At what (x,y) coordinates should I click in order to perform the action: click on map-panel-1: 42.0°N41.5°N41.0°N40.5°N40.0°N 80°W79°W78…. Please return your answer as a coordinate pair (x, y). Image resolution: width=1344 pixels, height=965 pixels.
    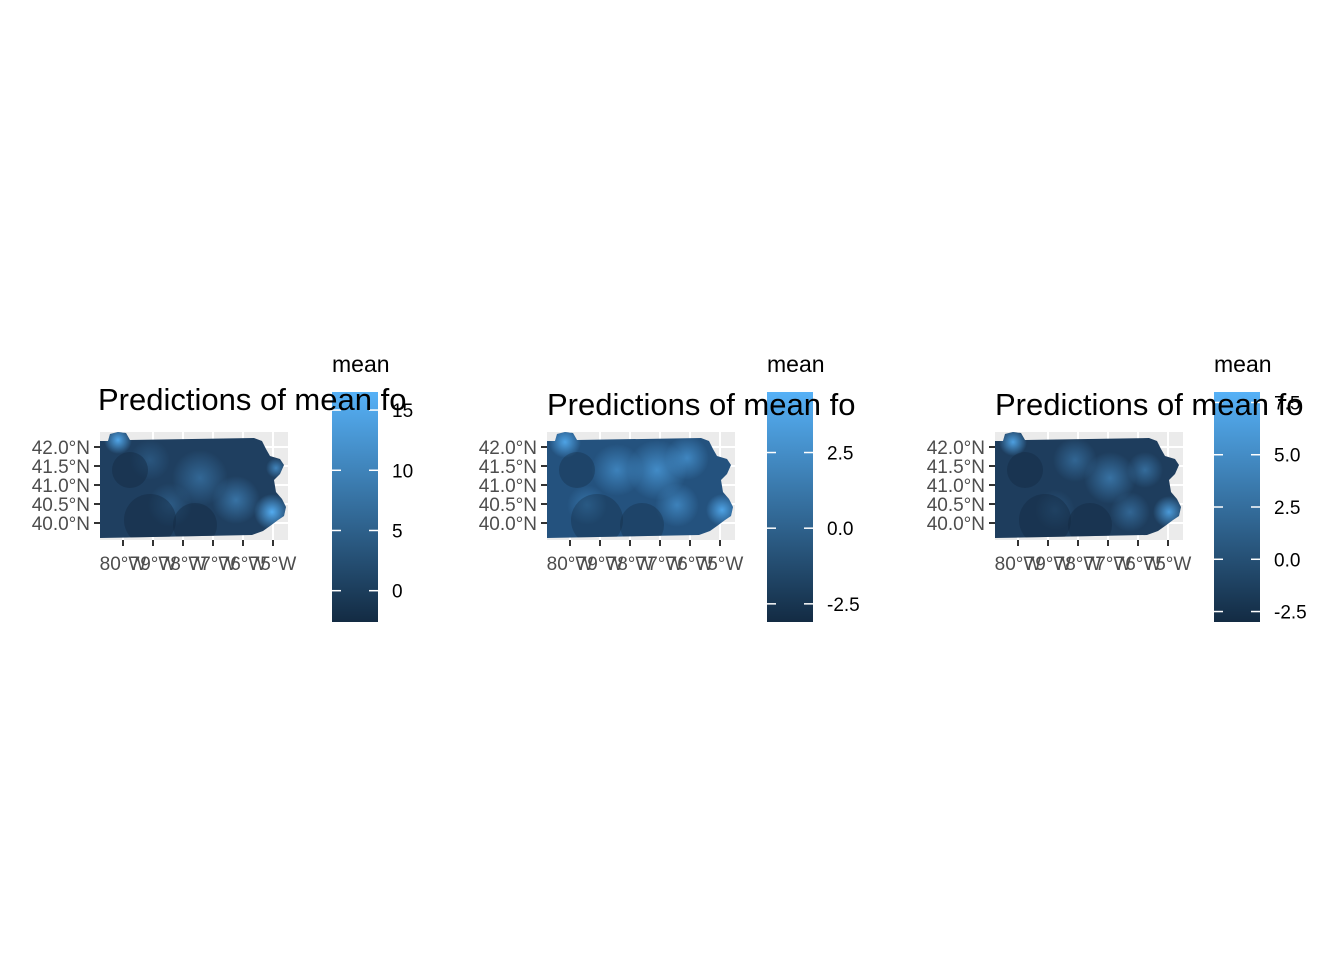
    Looking at the image, I should click on (164, 503).